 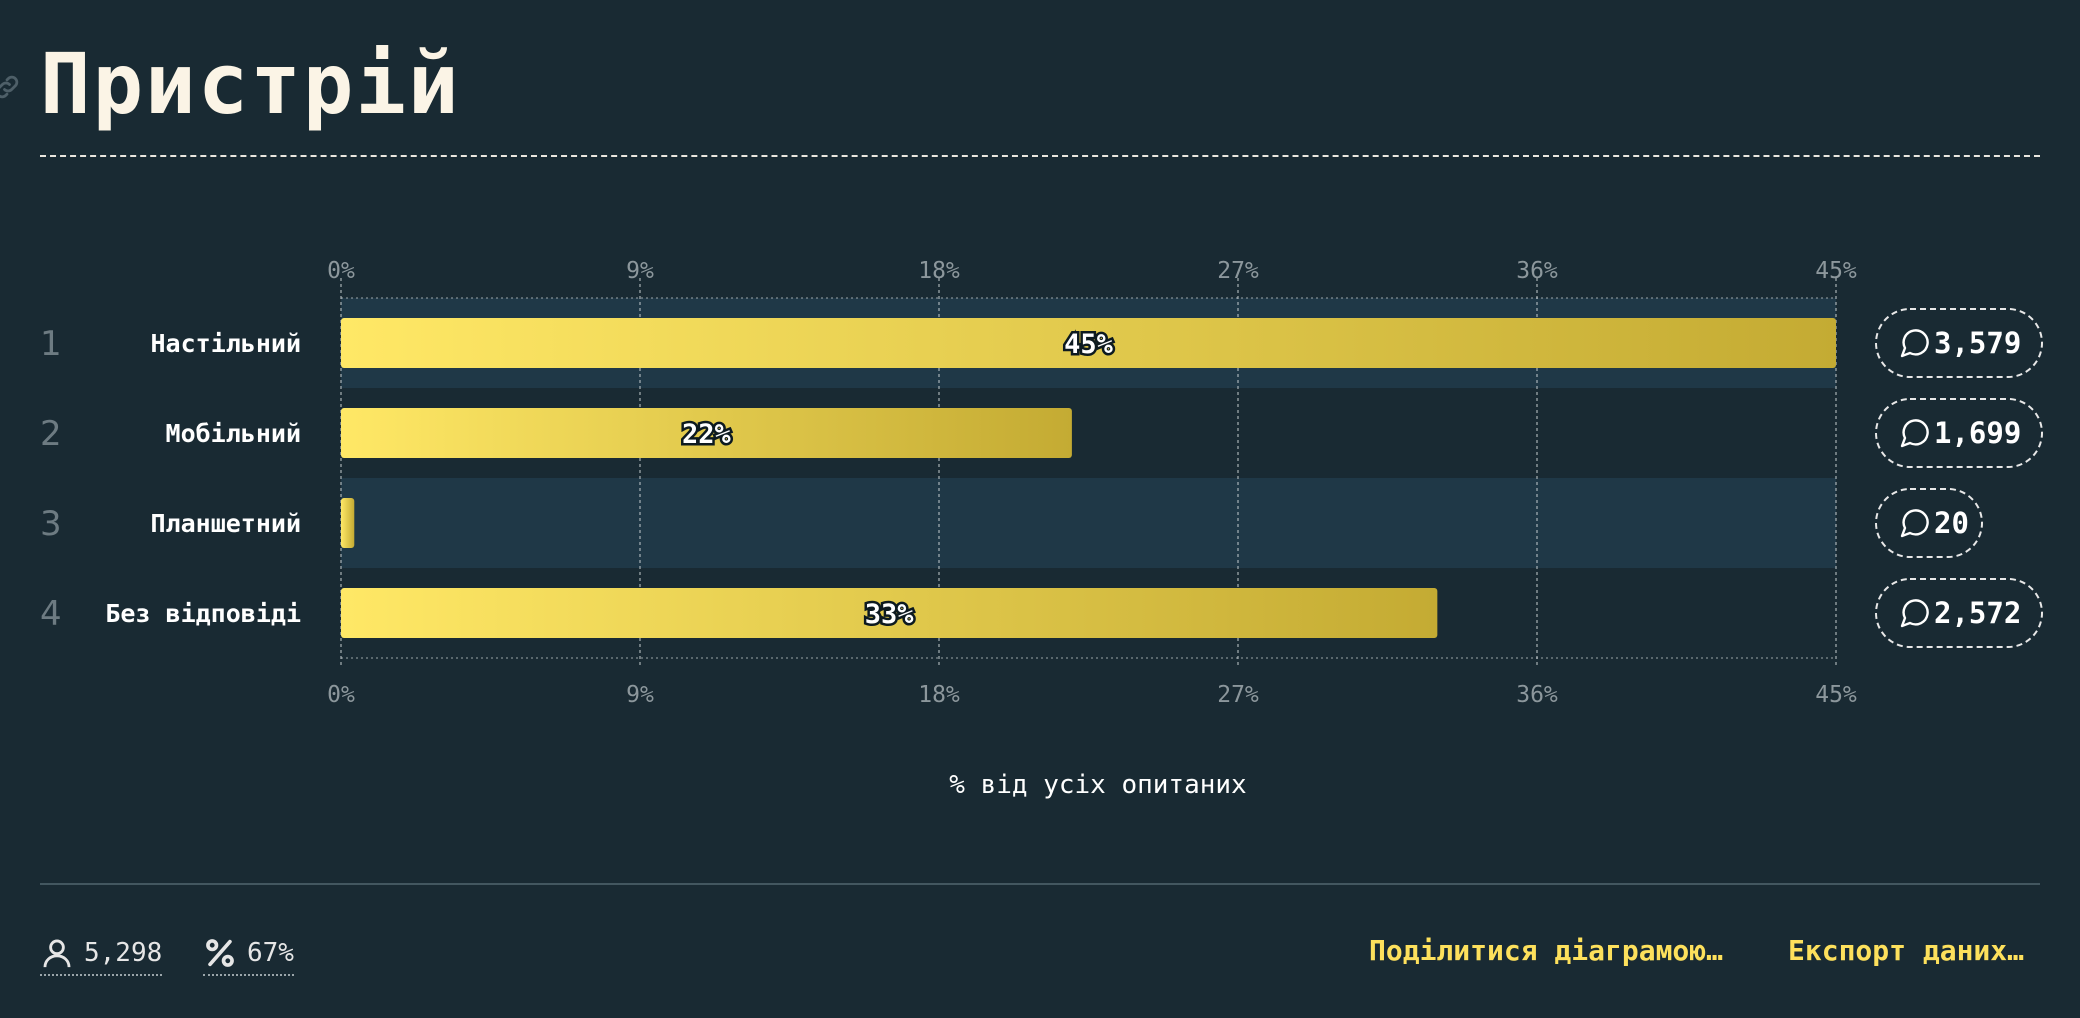 I want to click on page-title: Пристрій, so click(x=250, y=84).